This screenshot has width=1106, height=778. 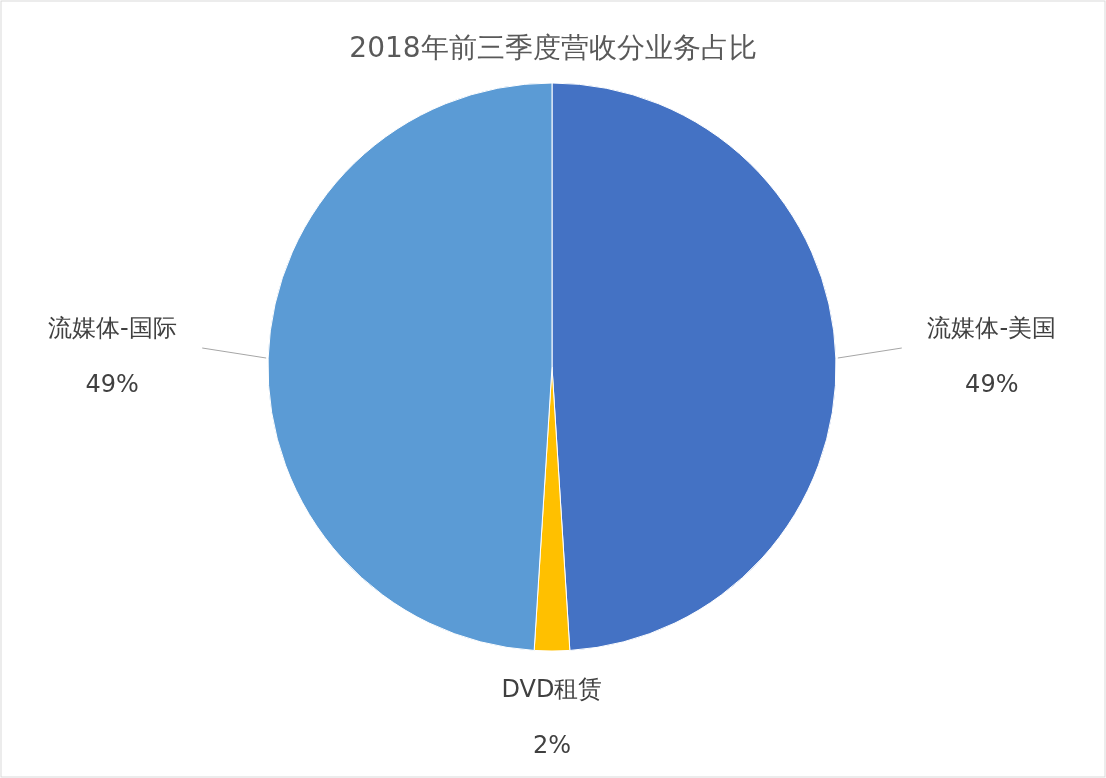 What do you see at coordinates (552, 745) in the screenshot?
I see `data-label: 2%` at bounding box center [552, 745].